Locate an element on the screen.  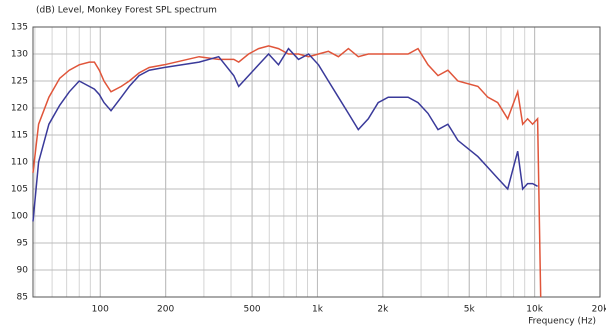
y-tick-label: 115 is located at coordinates (19, 136).